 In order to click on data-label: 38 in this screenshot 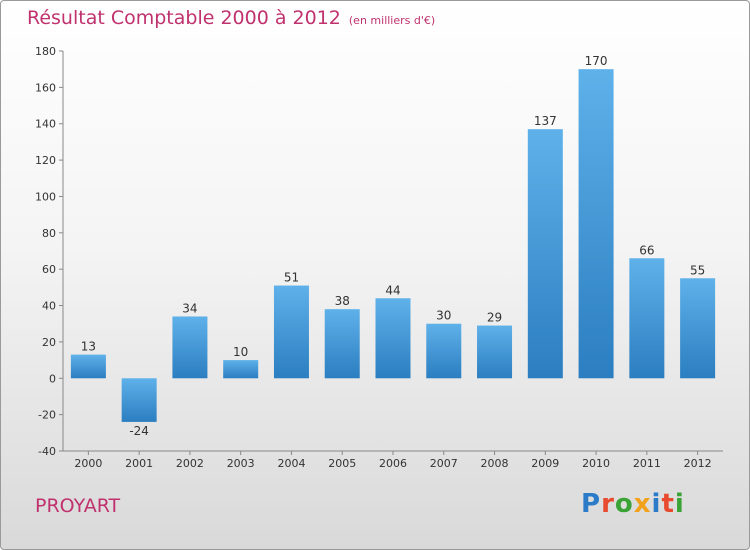, I will do `click(342, 301)`.